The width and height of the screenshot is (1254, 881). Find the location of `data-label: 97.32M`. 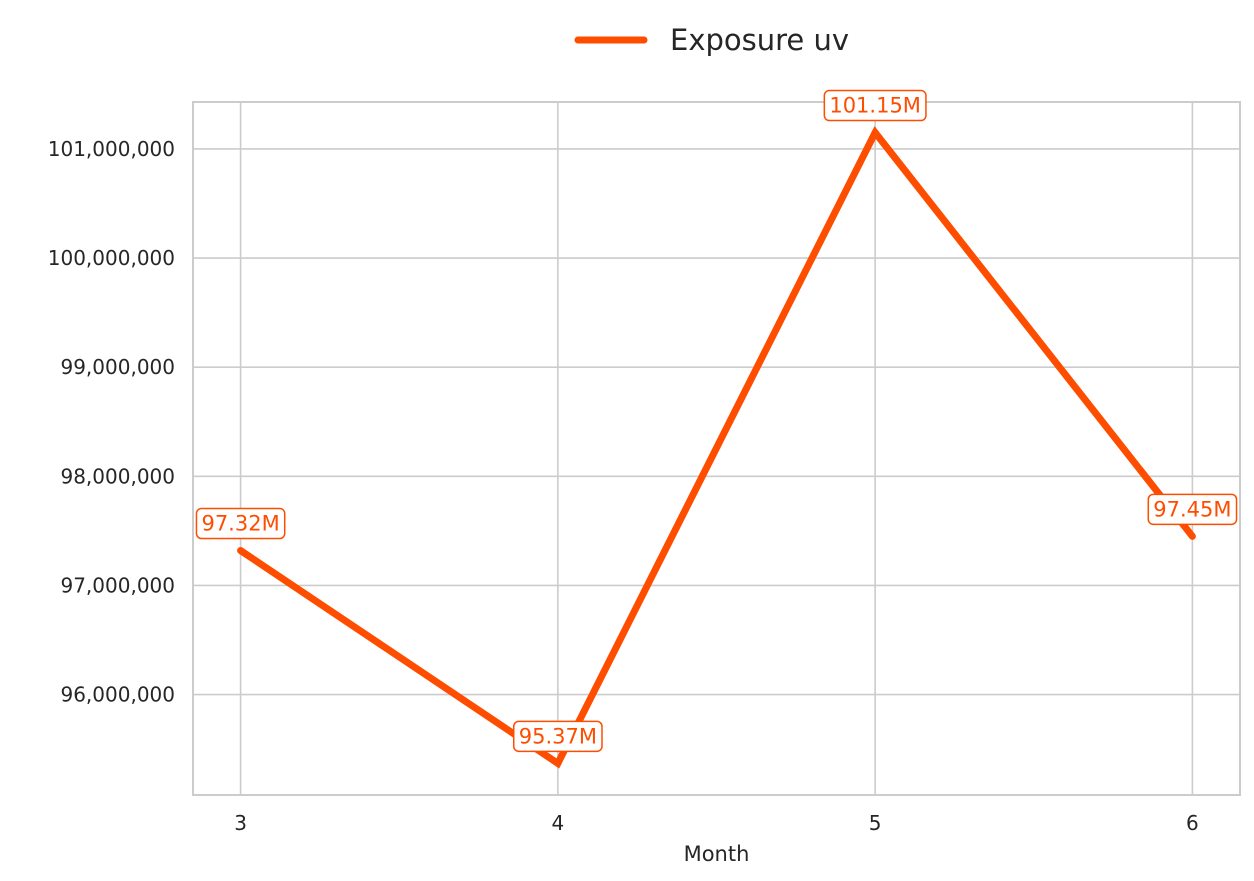

data-label: 97.32M is located at coordinates (240, 523).